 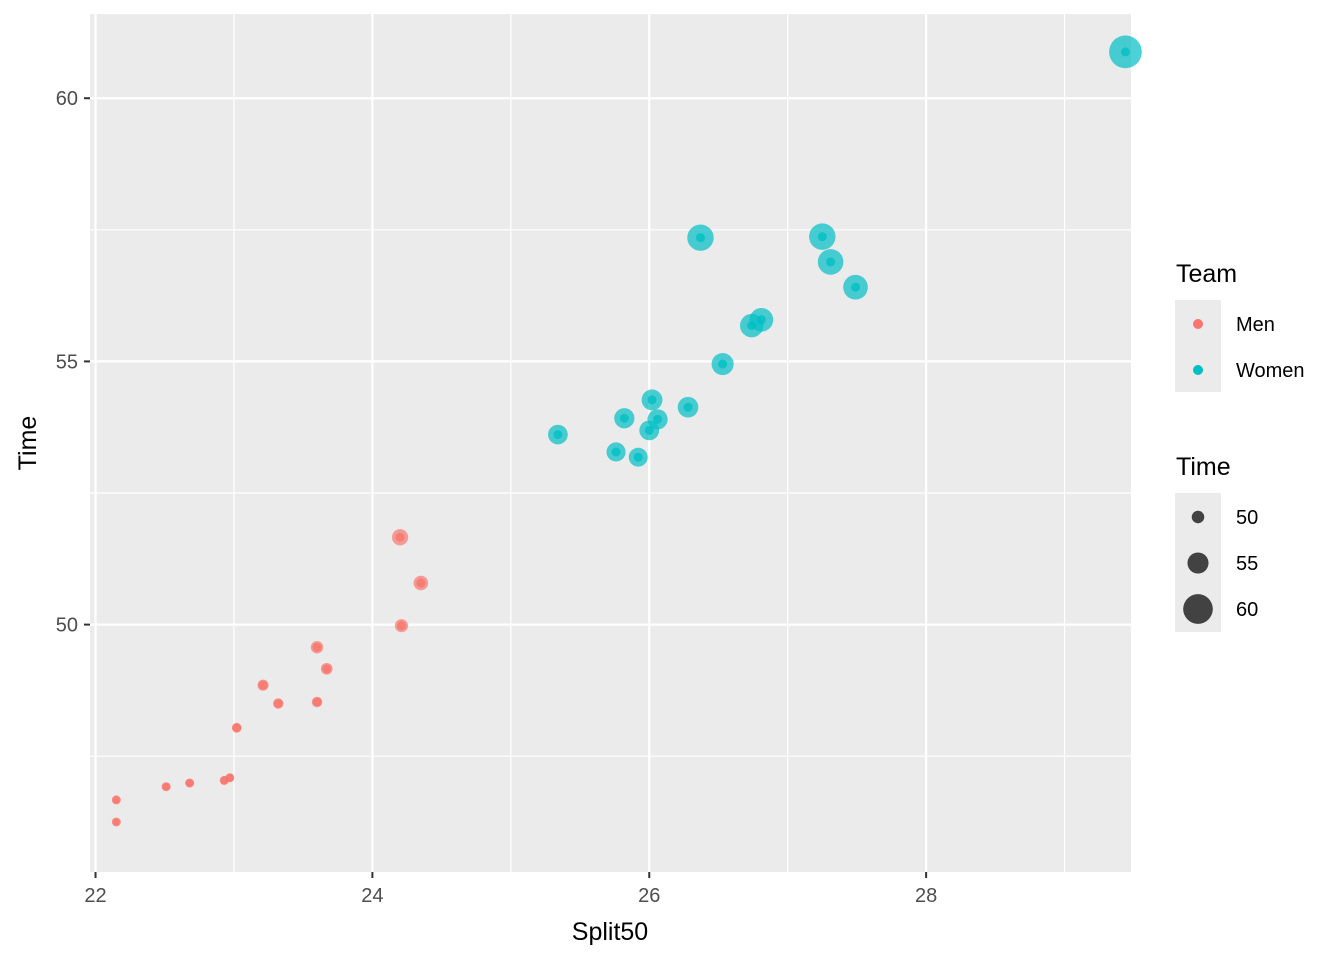 I want to click on legend-time-items: 50 55 60, so click(x=1220, y=565).